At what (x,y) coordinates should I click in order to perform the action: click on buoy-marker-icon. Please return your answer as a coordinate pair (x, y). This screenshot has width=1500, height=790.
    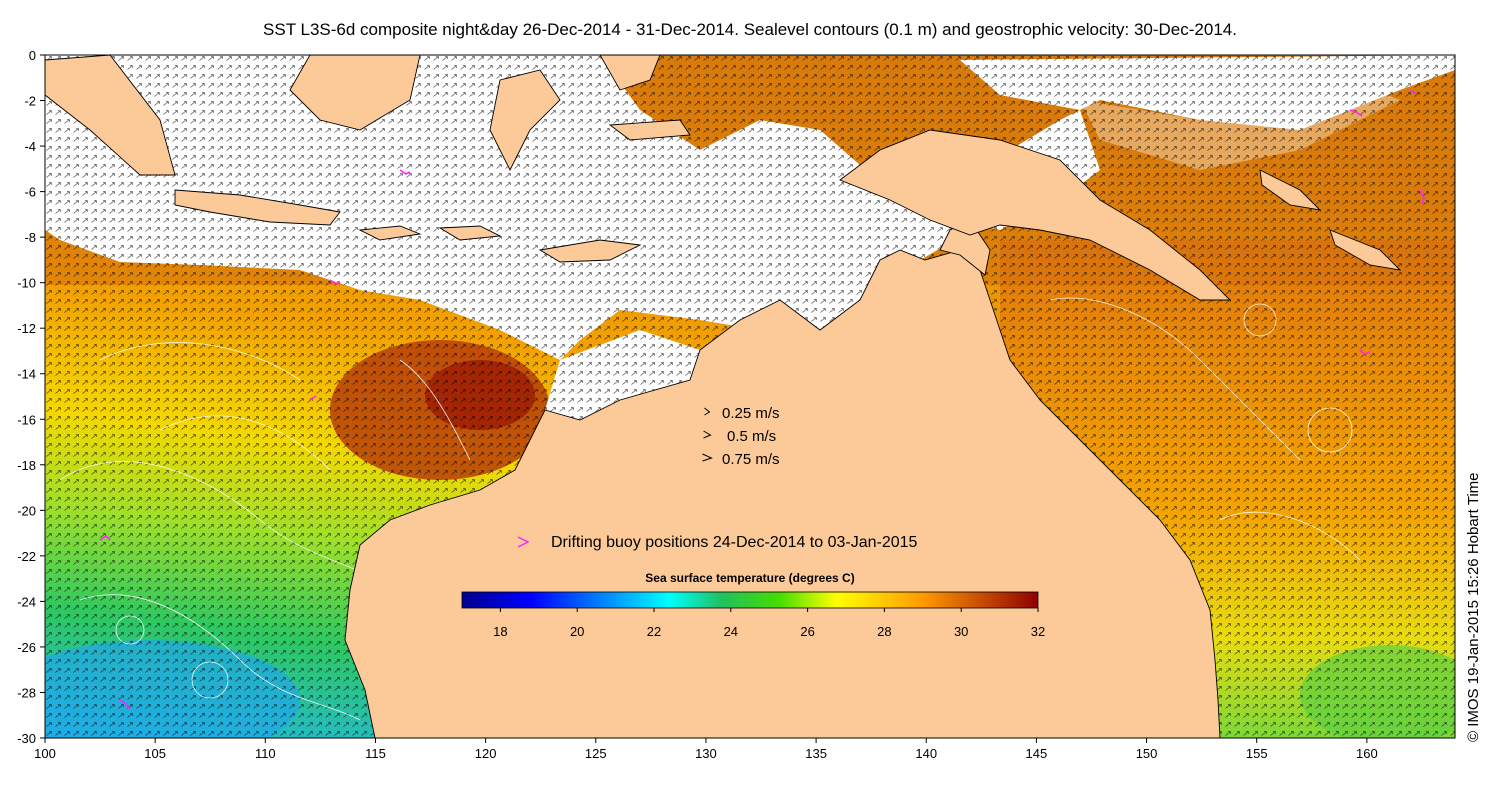
    Looking at the image, I should click on (523, 542).